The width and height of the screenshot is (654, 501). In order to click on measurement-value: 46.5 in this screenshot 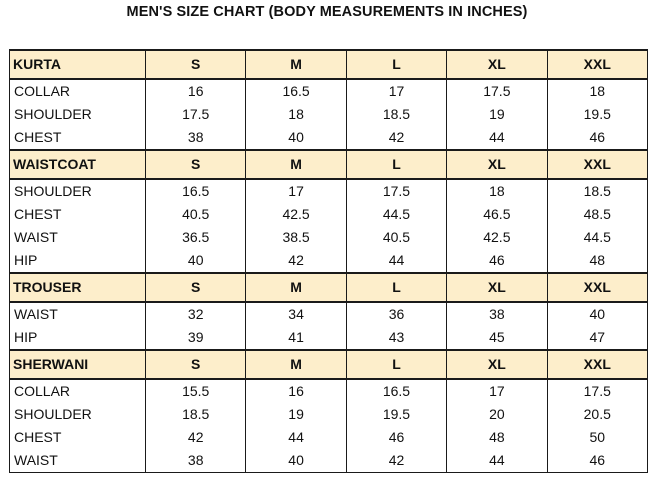, I will do `click(497, 214)`.